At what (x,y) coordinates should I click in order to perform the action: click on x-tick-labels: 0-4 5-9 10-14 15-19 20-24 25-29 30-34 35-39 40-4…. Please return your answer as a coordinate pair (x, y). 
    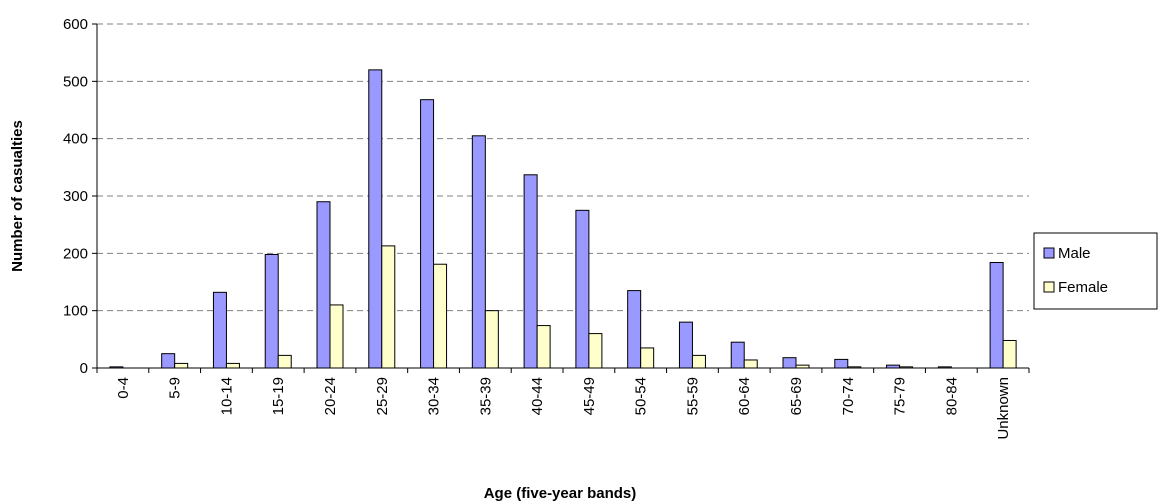
    Looking at the image, I should click on (563, 408).